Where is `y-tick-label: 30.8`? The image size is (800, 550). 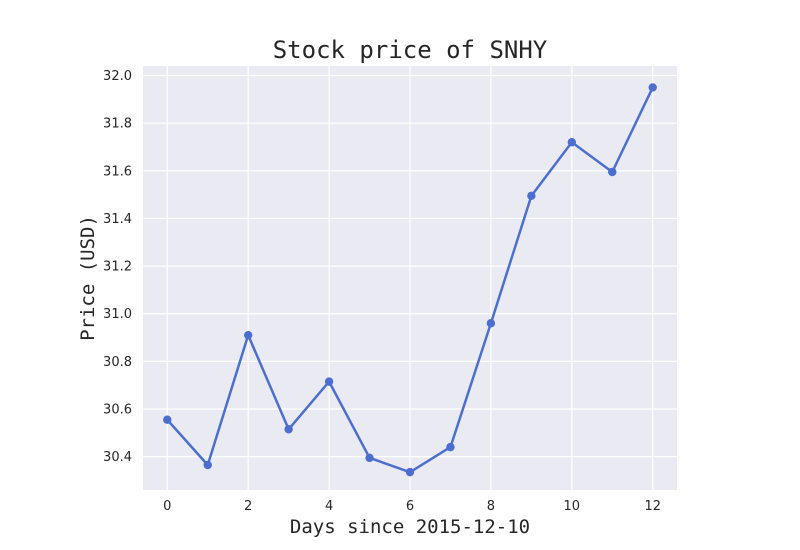 y-tick-label: 30.8 is located at coordinates (117, 362).